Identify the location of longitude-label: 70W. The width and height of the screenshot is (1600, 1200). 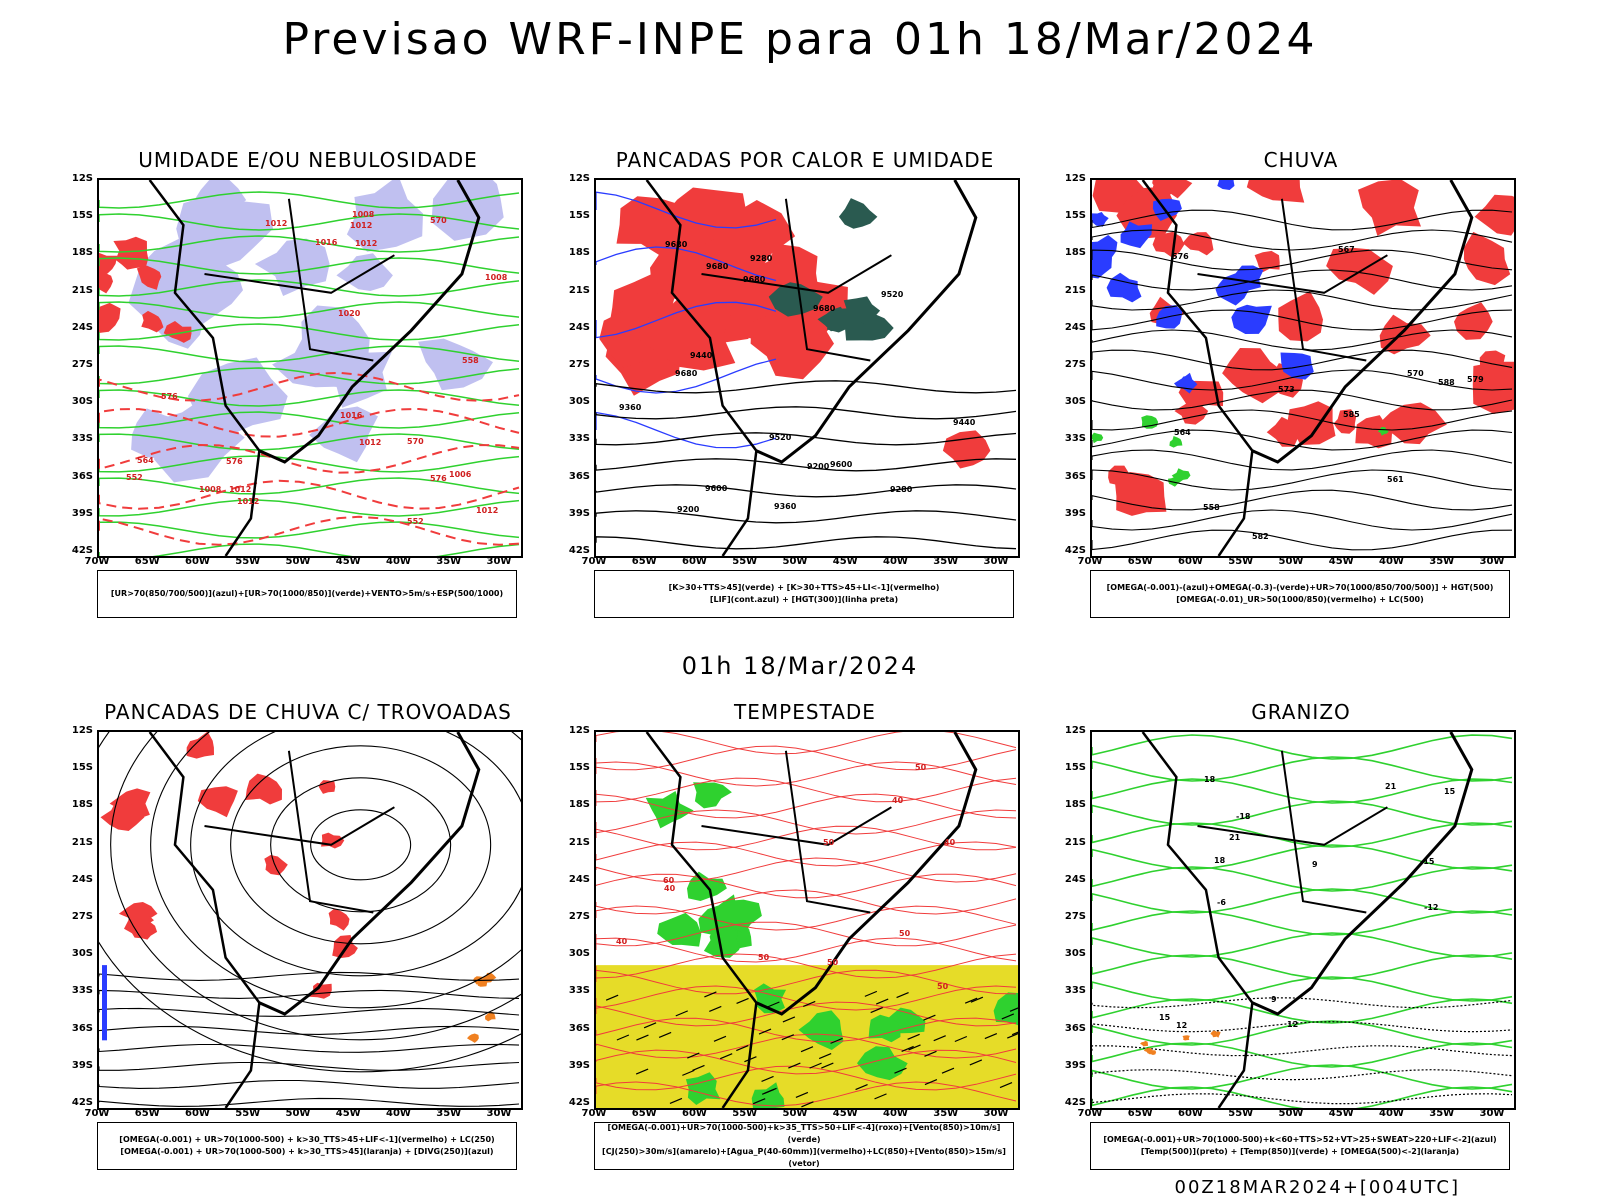
(97, 1113).